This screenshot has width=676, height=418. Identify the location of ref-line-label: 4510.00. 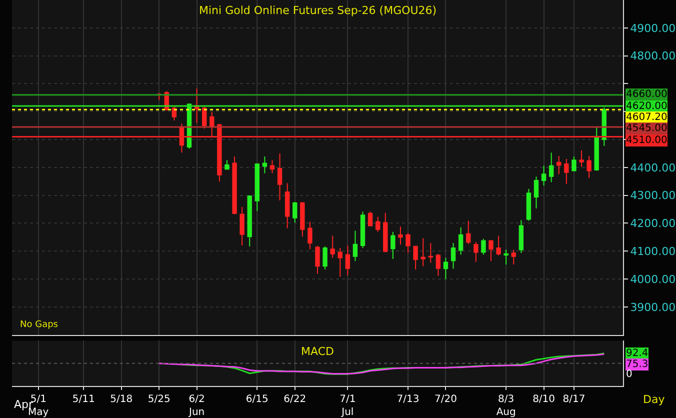
(647, 140).